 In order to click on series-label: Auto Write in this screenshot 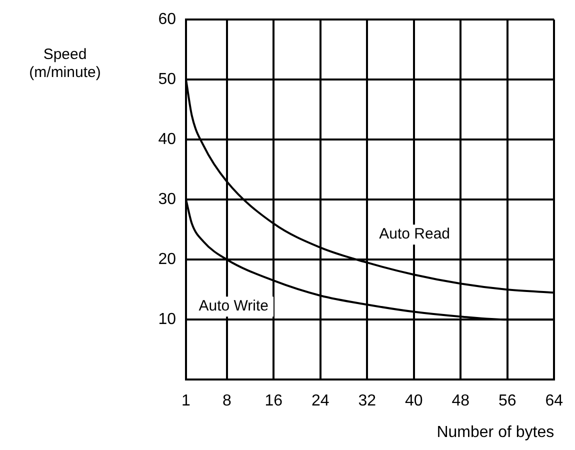, I will do `click(233, 306)`.